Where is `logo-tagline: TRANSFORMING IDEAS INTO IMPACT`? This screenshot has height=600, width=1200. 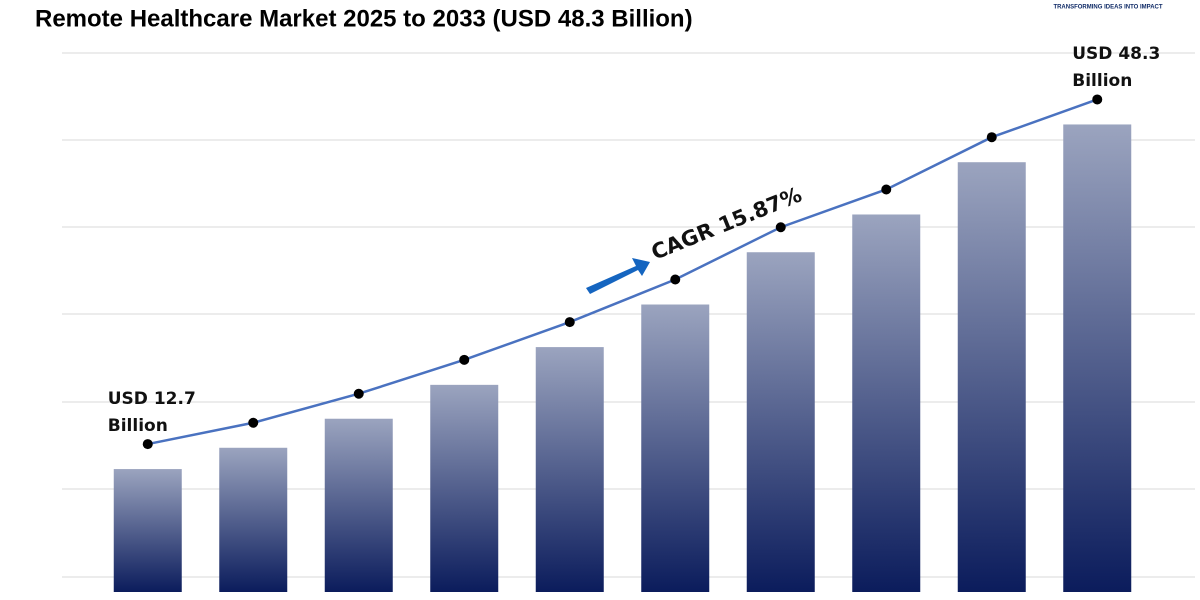
logo-tagline: TRANSFORMING IDEAS INTO IMPACT is located at coordinates (1107, 8).